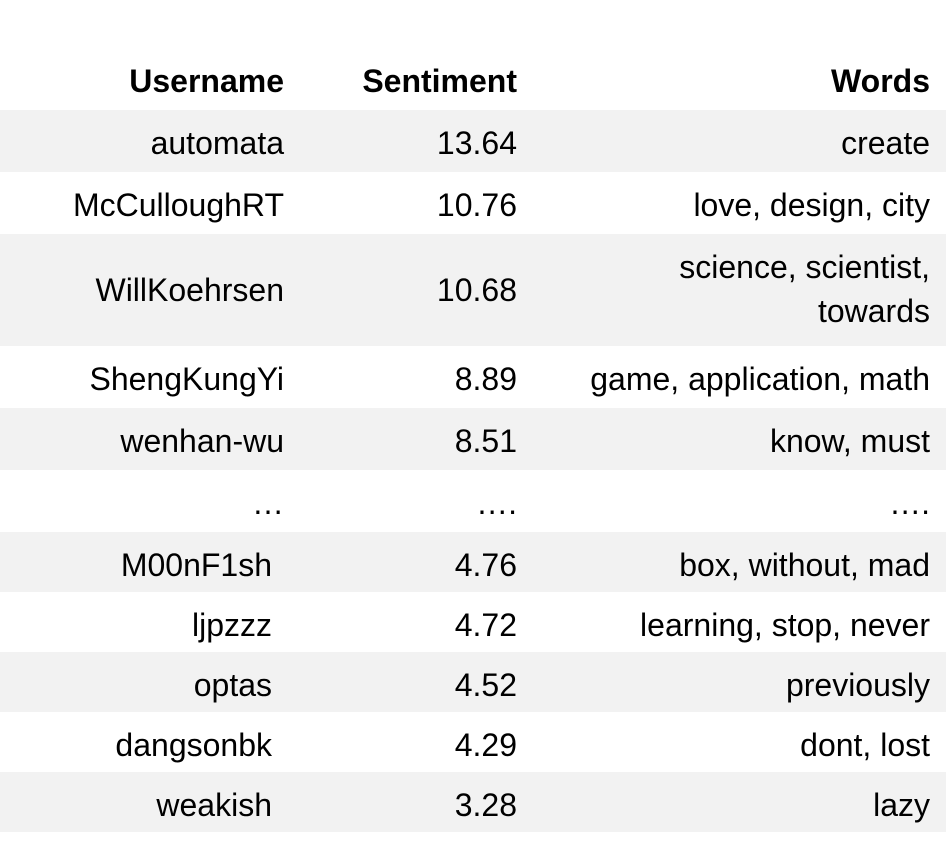 Image resolution: width=946 pixels, height=849 pixels. What do you see at coordinates (193, 745) in the screenshot?
I see `username-cell: dangsonbk` at bounding box center [193, 745].